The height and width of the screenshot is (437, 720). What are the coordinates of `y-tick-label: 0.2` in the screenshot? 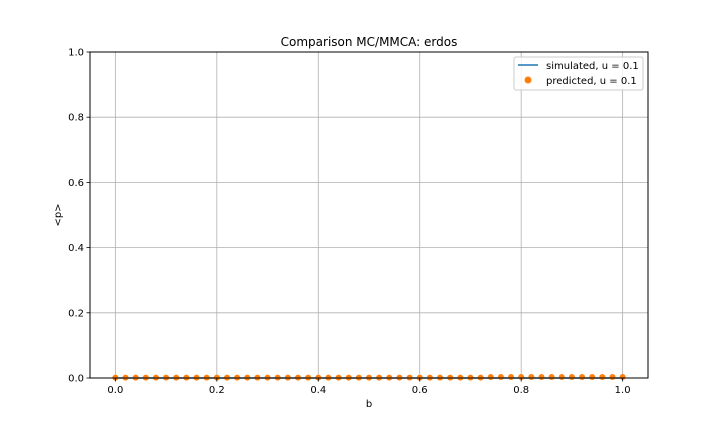 It's located at (76, 313).